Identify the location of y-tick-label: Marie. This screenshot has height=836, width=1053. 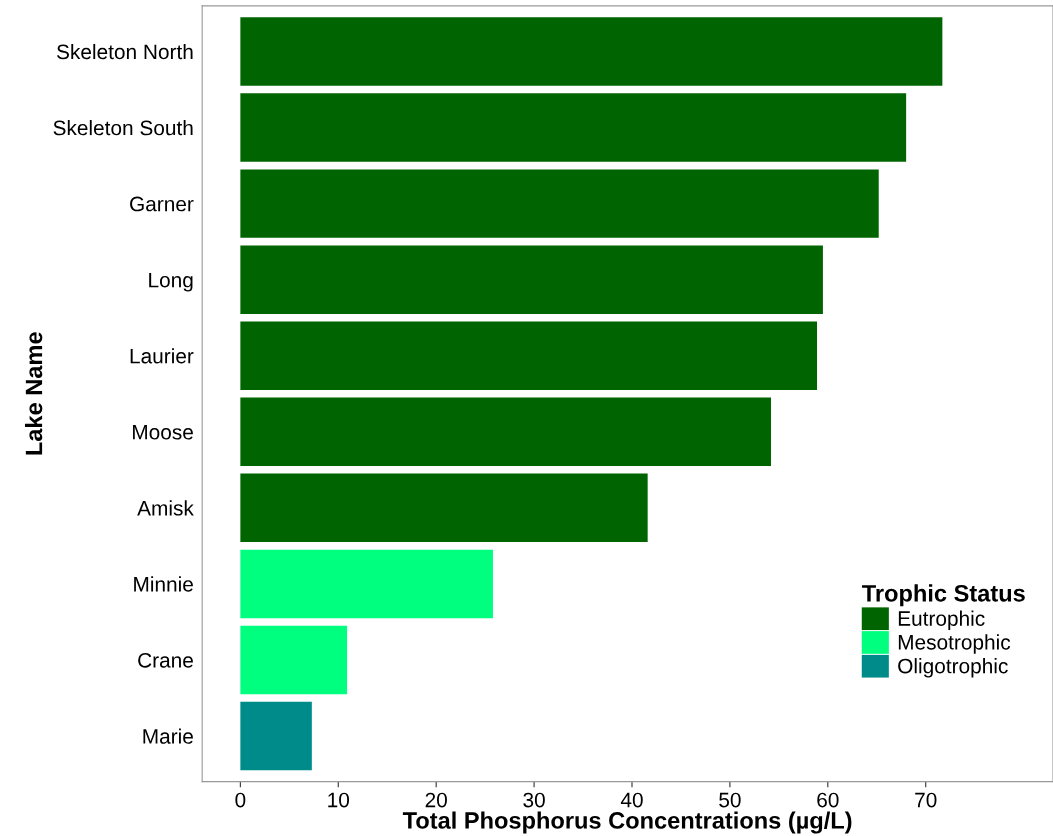
(168, 736).